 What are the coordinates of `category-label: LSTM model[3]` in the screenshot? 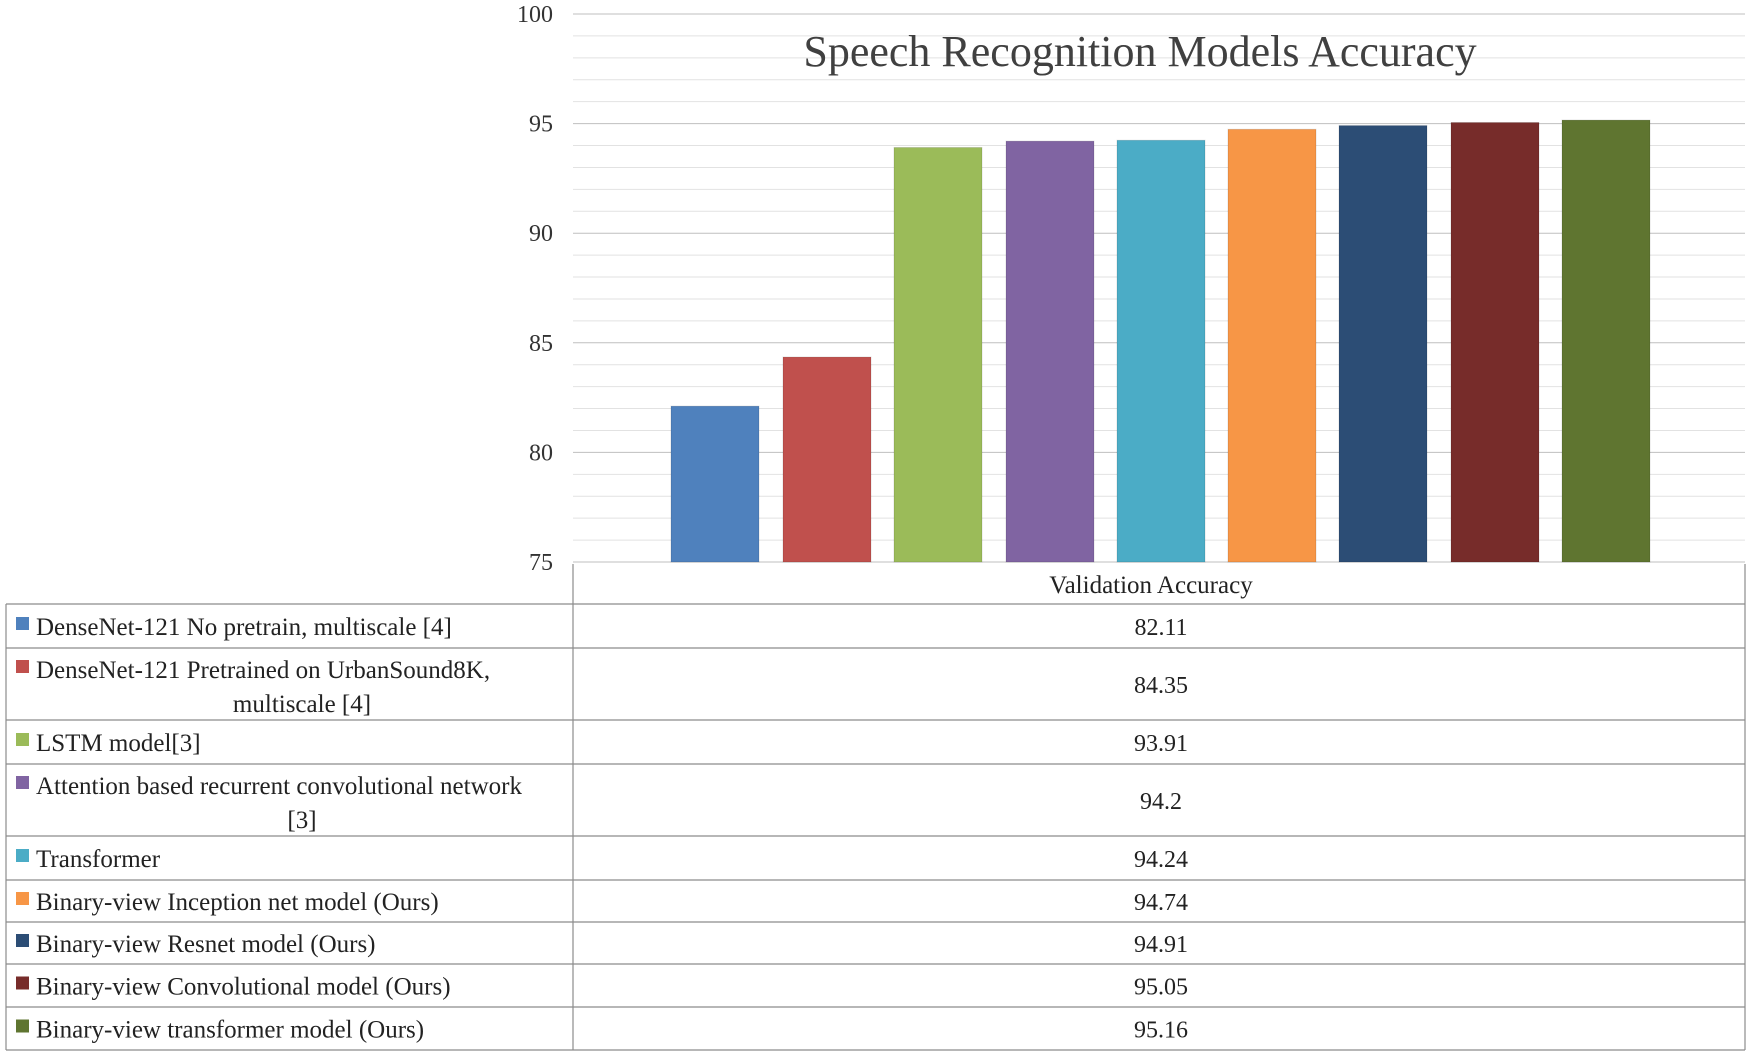 It's located at (118, 743).